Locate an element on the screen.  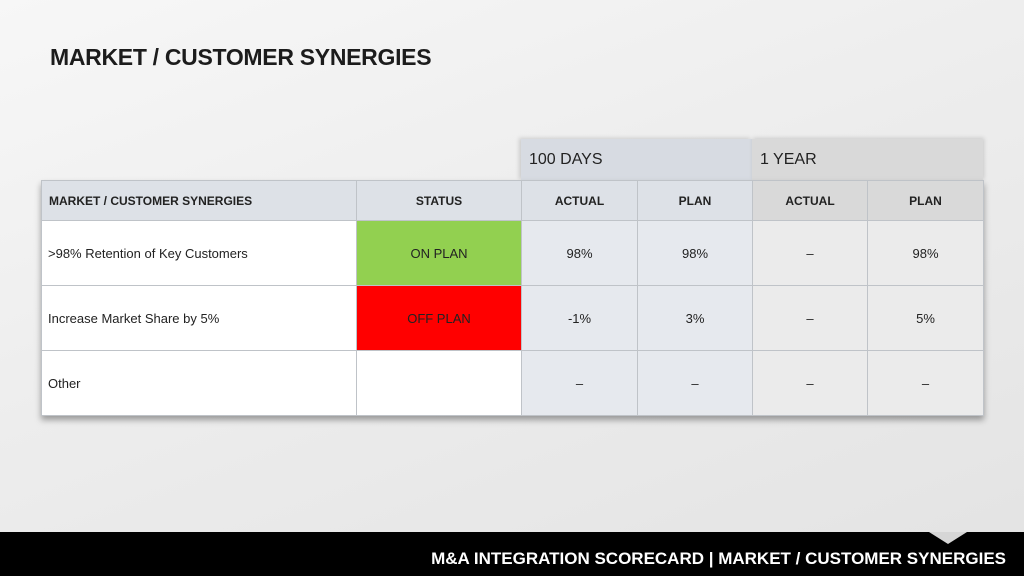
plan-100-days-cell: 3% is located at coordinates (695, 318).